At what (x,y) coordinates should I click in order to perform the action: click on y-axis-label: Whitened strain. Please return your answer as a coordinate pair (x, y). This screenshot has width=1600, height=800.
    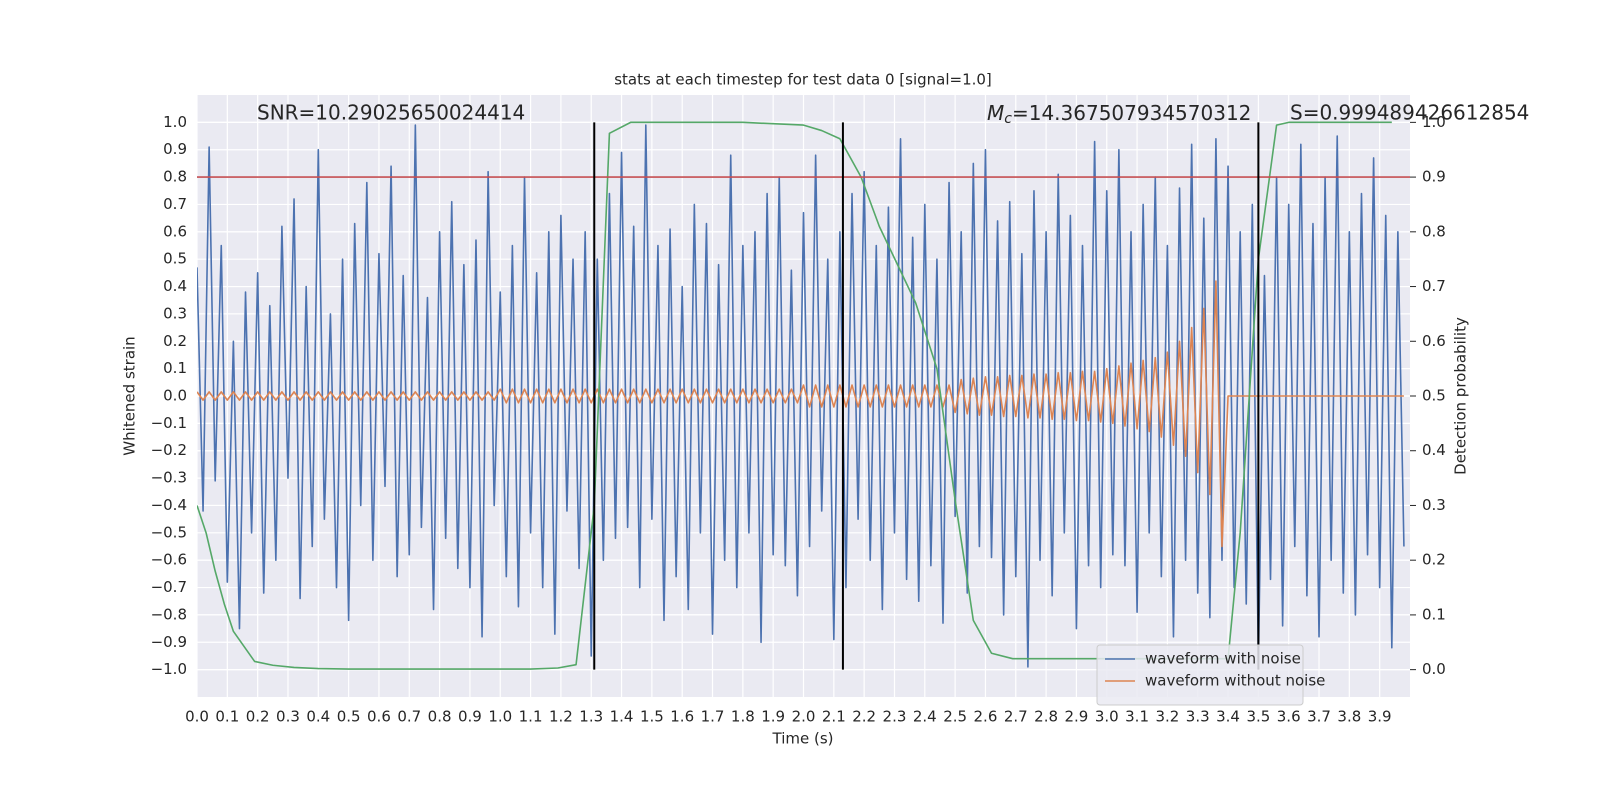
    Looking at the image, I should click on (130, 395).